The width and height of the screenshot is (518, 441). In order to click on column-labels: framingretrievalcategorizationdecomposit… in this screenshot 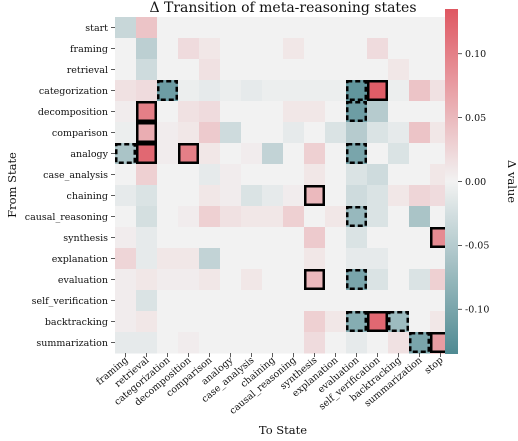, I will do `click(269, 385)`.